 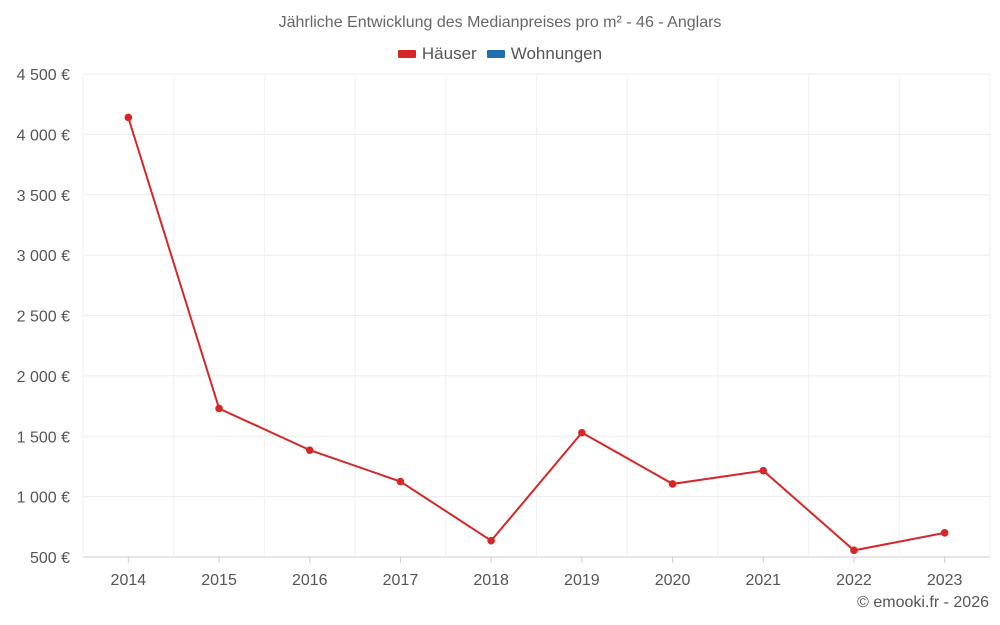 I want to click on y-tick-label: 500 €, so click(x=50, y=558).